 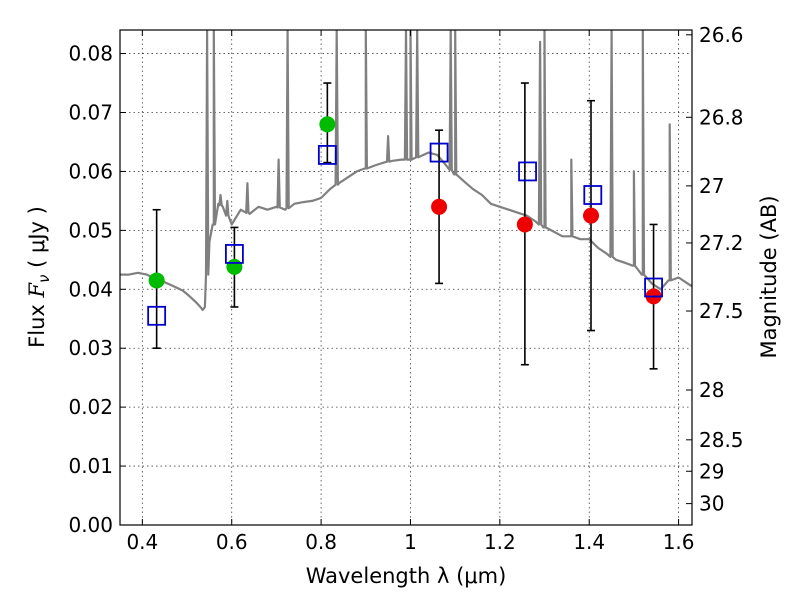 I want to click on y-axis: 0.00 0.01 0.02 0.03 0.04 0.05 0.06 0.07 0.08, so click(x=97, y=289).